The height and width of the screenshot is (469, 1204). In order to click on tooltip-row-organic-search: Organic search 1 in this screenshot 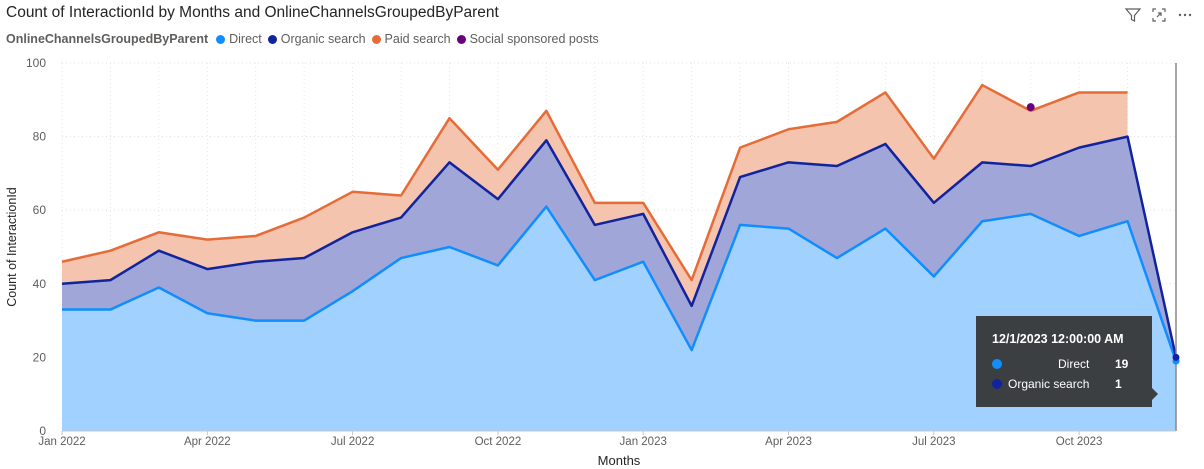, I will do `click(1072, 384)`.